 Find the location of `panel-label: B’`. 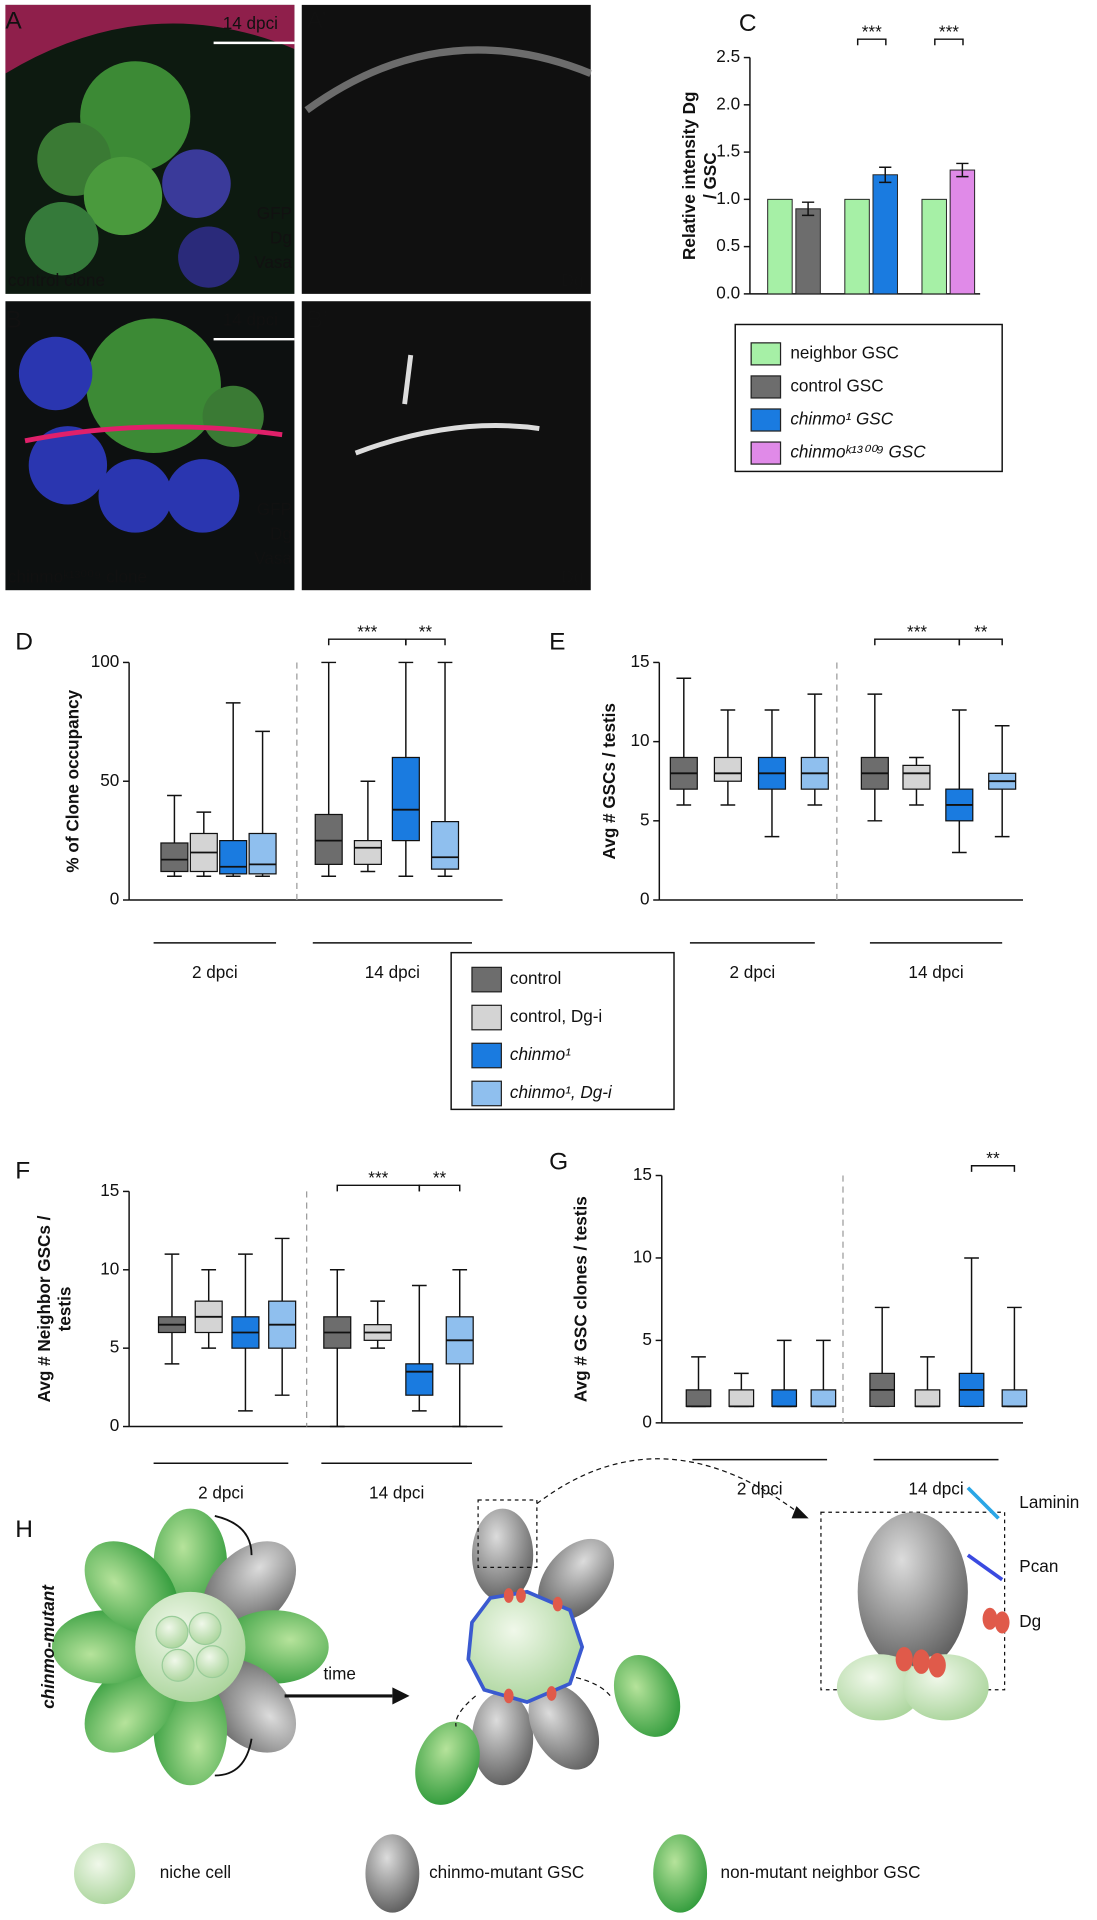

panel-label: B’ is located at coordinates (318, 319).